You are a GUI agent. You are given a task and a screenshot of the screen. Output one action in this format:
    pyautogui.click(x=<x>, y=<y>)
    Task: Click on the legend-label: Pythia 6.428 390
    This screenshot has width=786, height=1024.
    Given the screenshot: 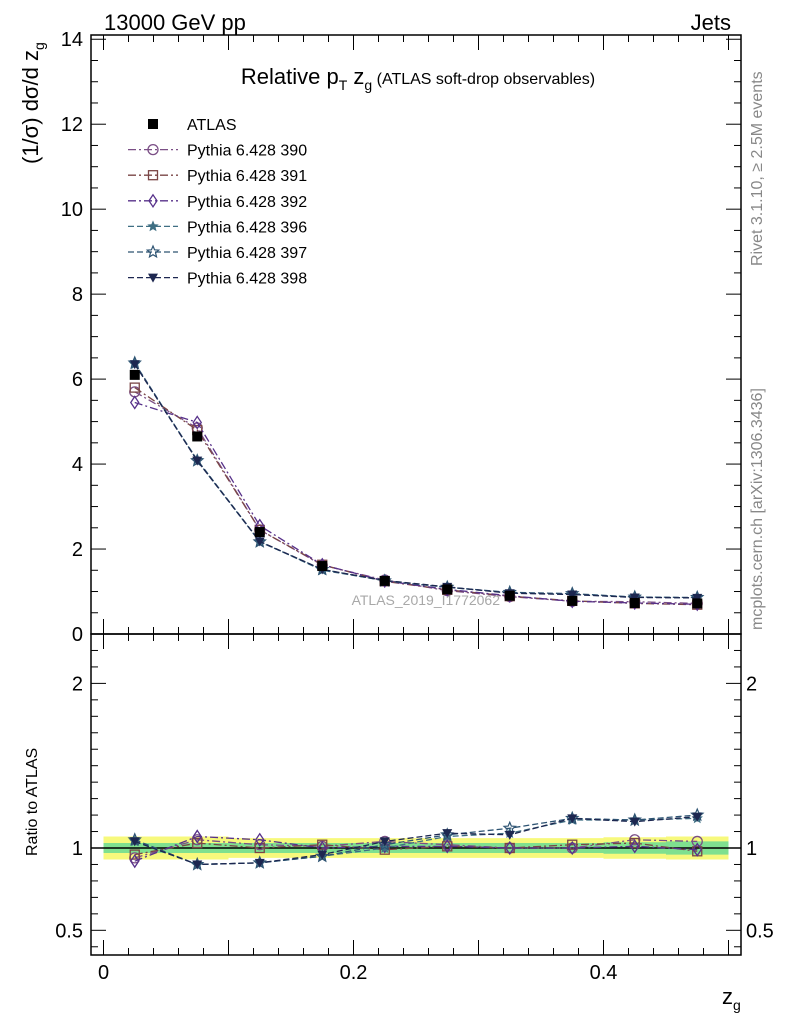 What is the action you would take?
    pyautogui.click(x=247, y=151)
    